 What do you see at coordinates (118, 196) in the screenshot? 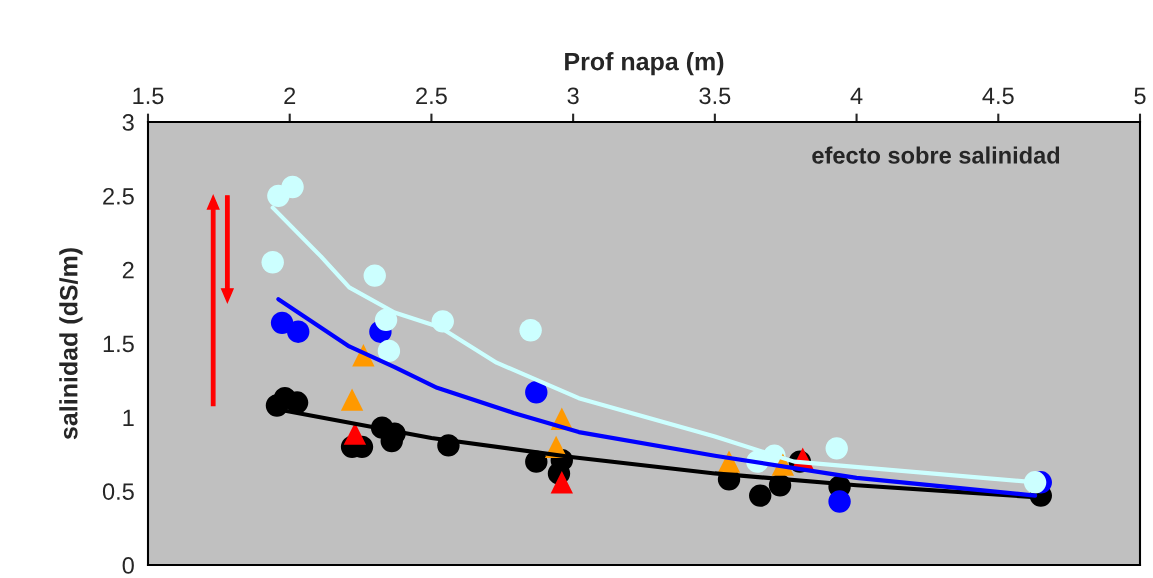
I see `y-tick-label: 2.5` at bounding box center [118, 196].